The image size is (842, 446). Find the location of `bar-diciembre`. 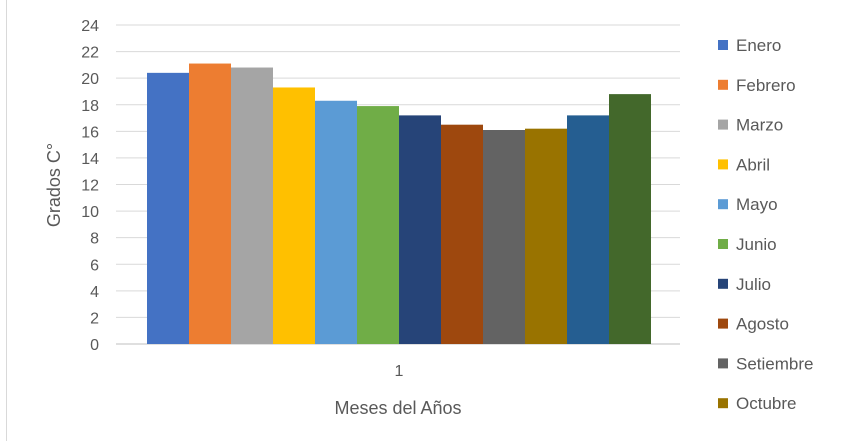

bar-diciembre is located at coordinates (630, 219).